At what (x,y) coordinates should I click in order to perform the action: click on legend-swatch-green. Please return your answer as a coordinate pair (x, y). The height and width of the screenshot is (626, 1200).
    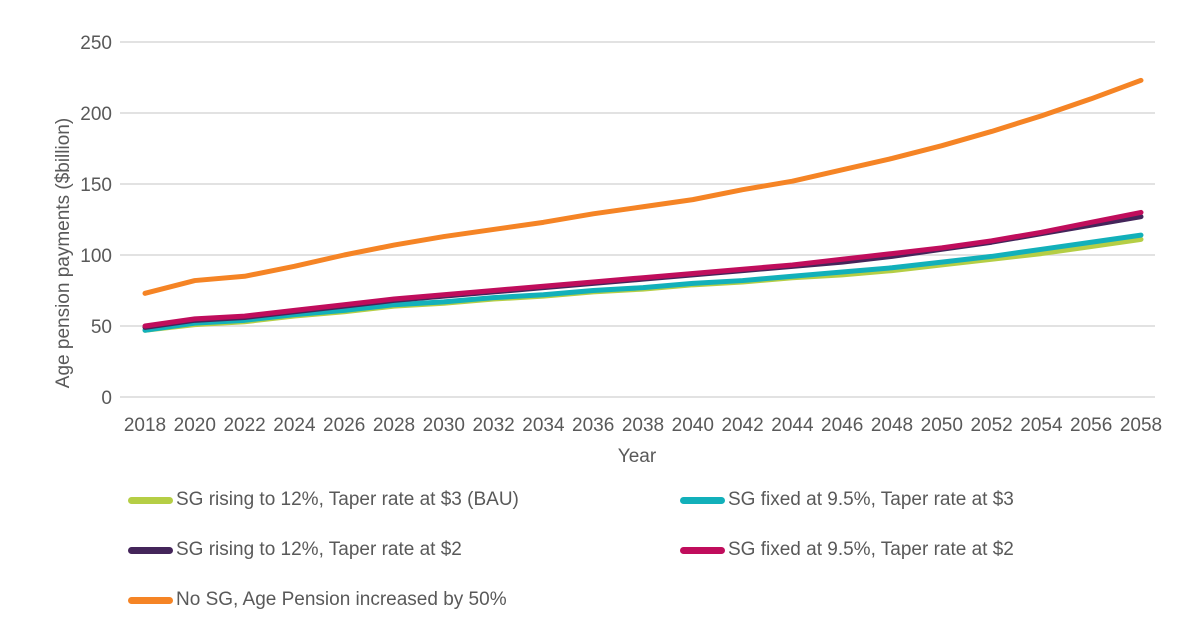
    Looking at the image, I should click on (150, 500).